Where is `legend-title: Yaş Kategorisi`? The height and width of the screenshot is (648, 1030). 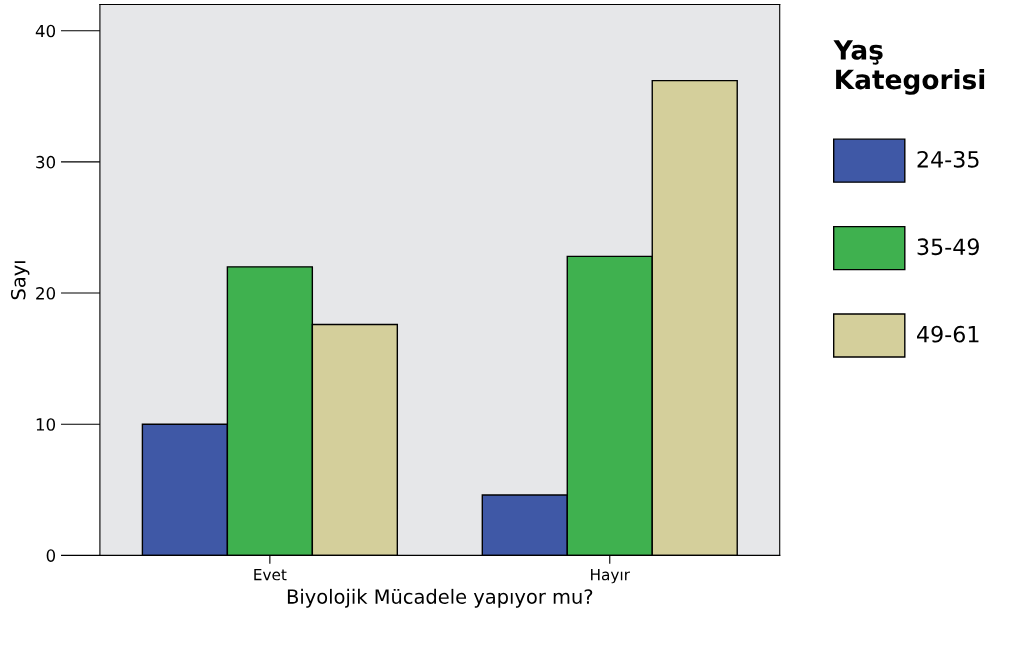 legend-title: Yaş Kategorisi is located at coordinates (909, 67).